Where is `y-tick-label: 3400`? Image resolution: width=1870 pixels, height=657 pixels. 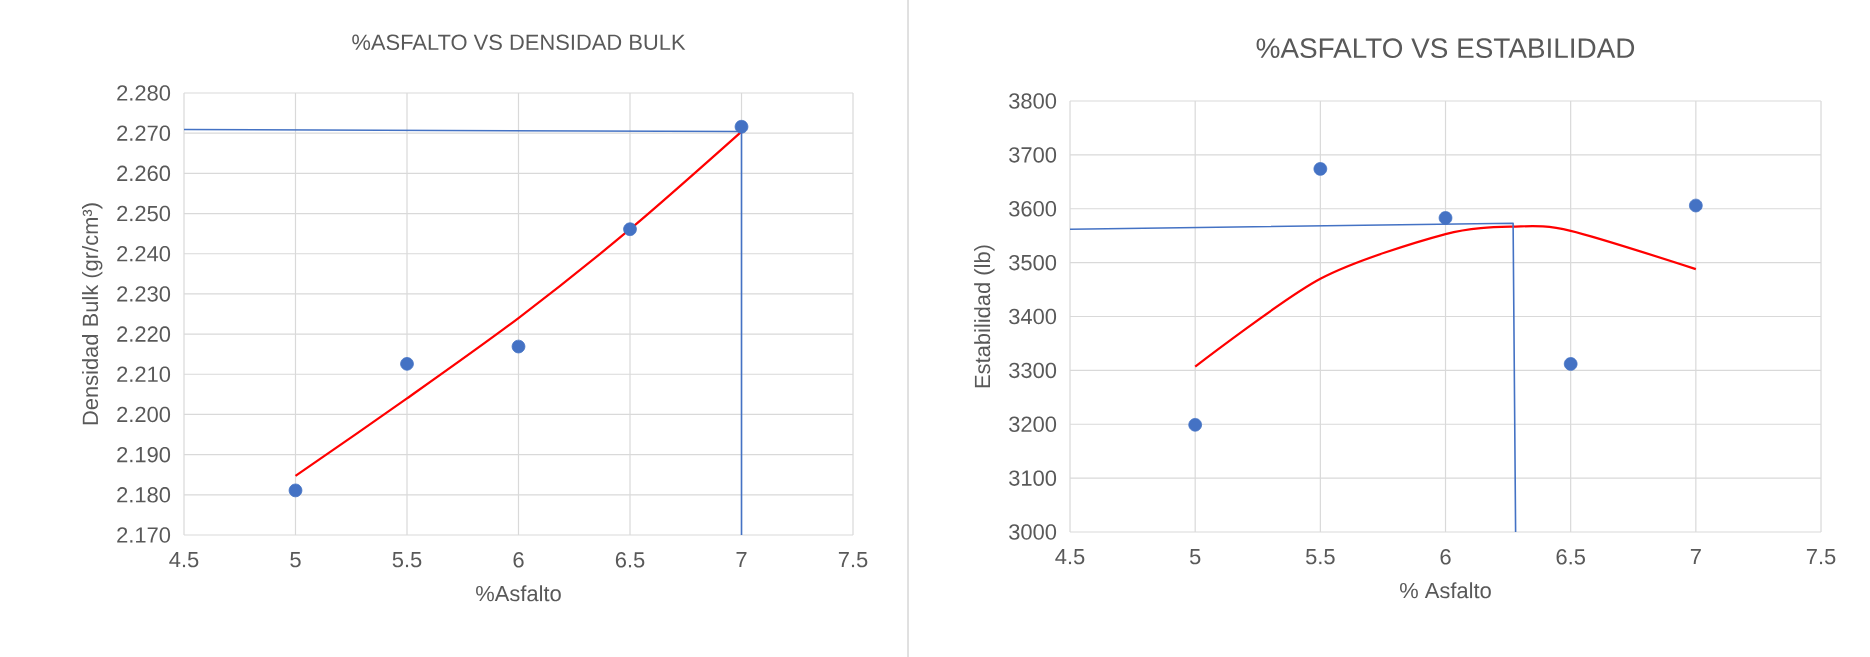
y-tick-label: 3400 is located at coordinates (1033, 316).